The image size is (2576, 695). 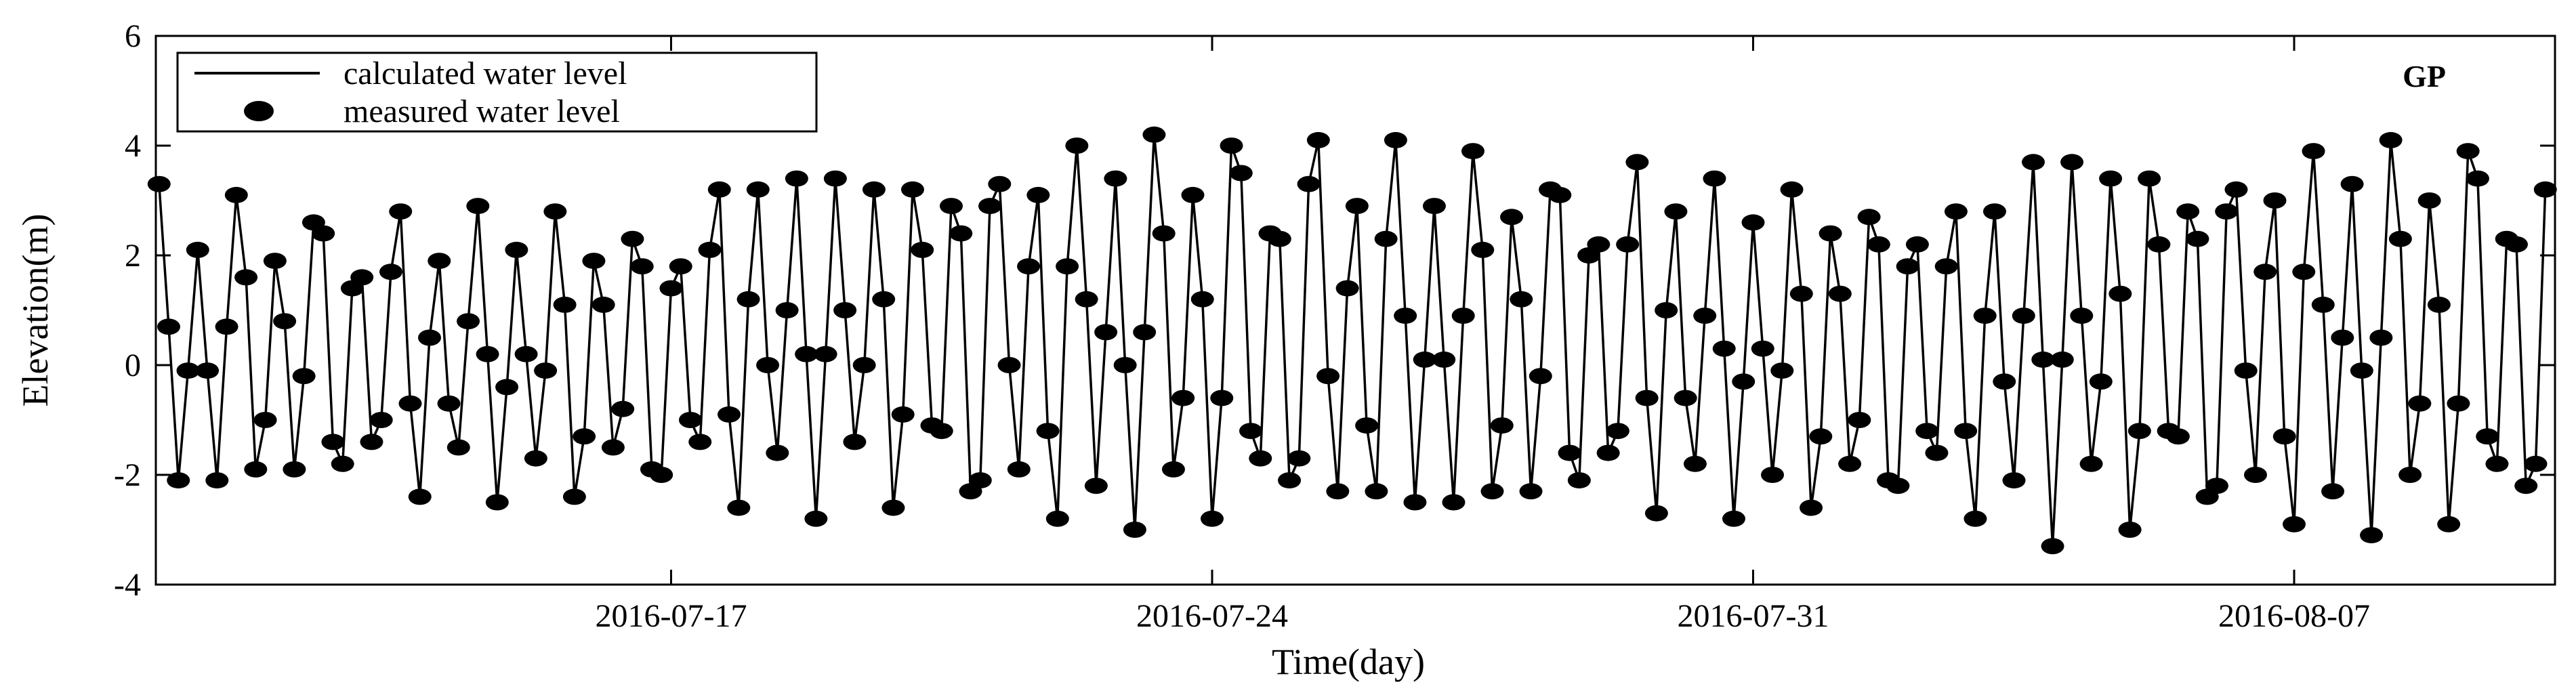 I want to click on legend-box, so click(x=497, y=92).